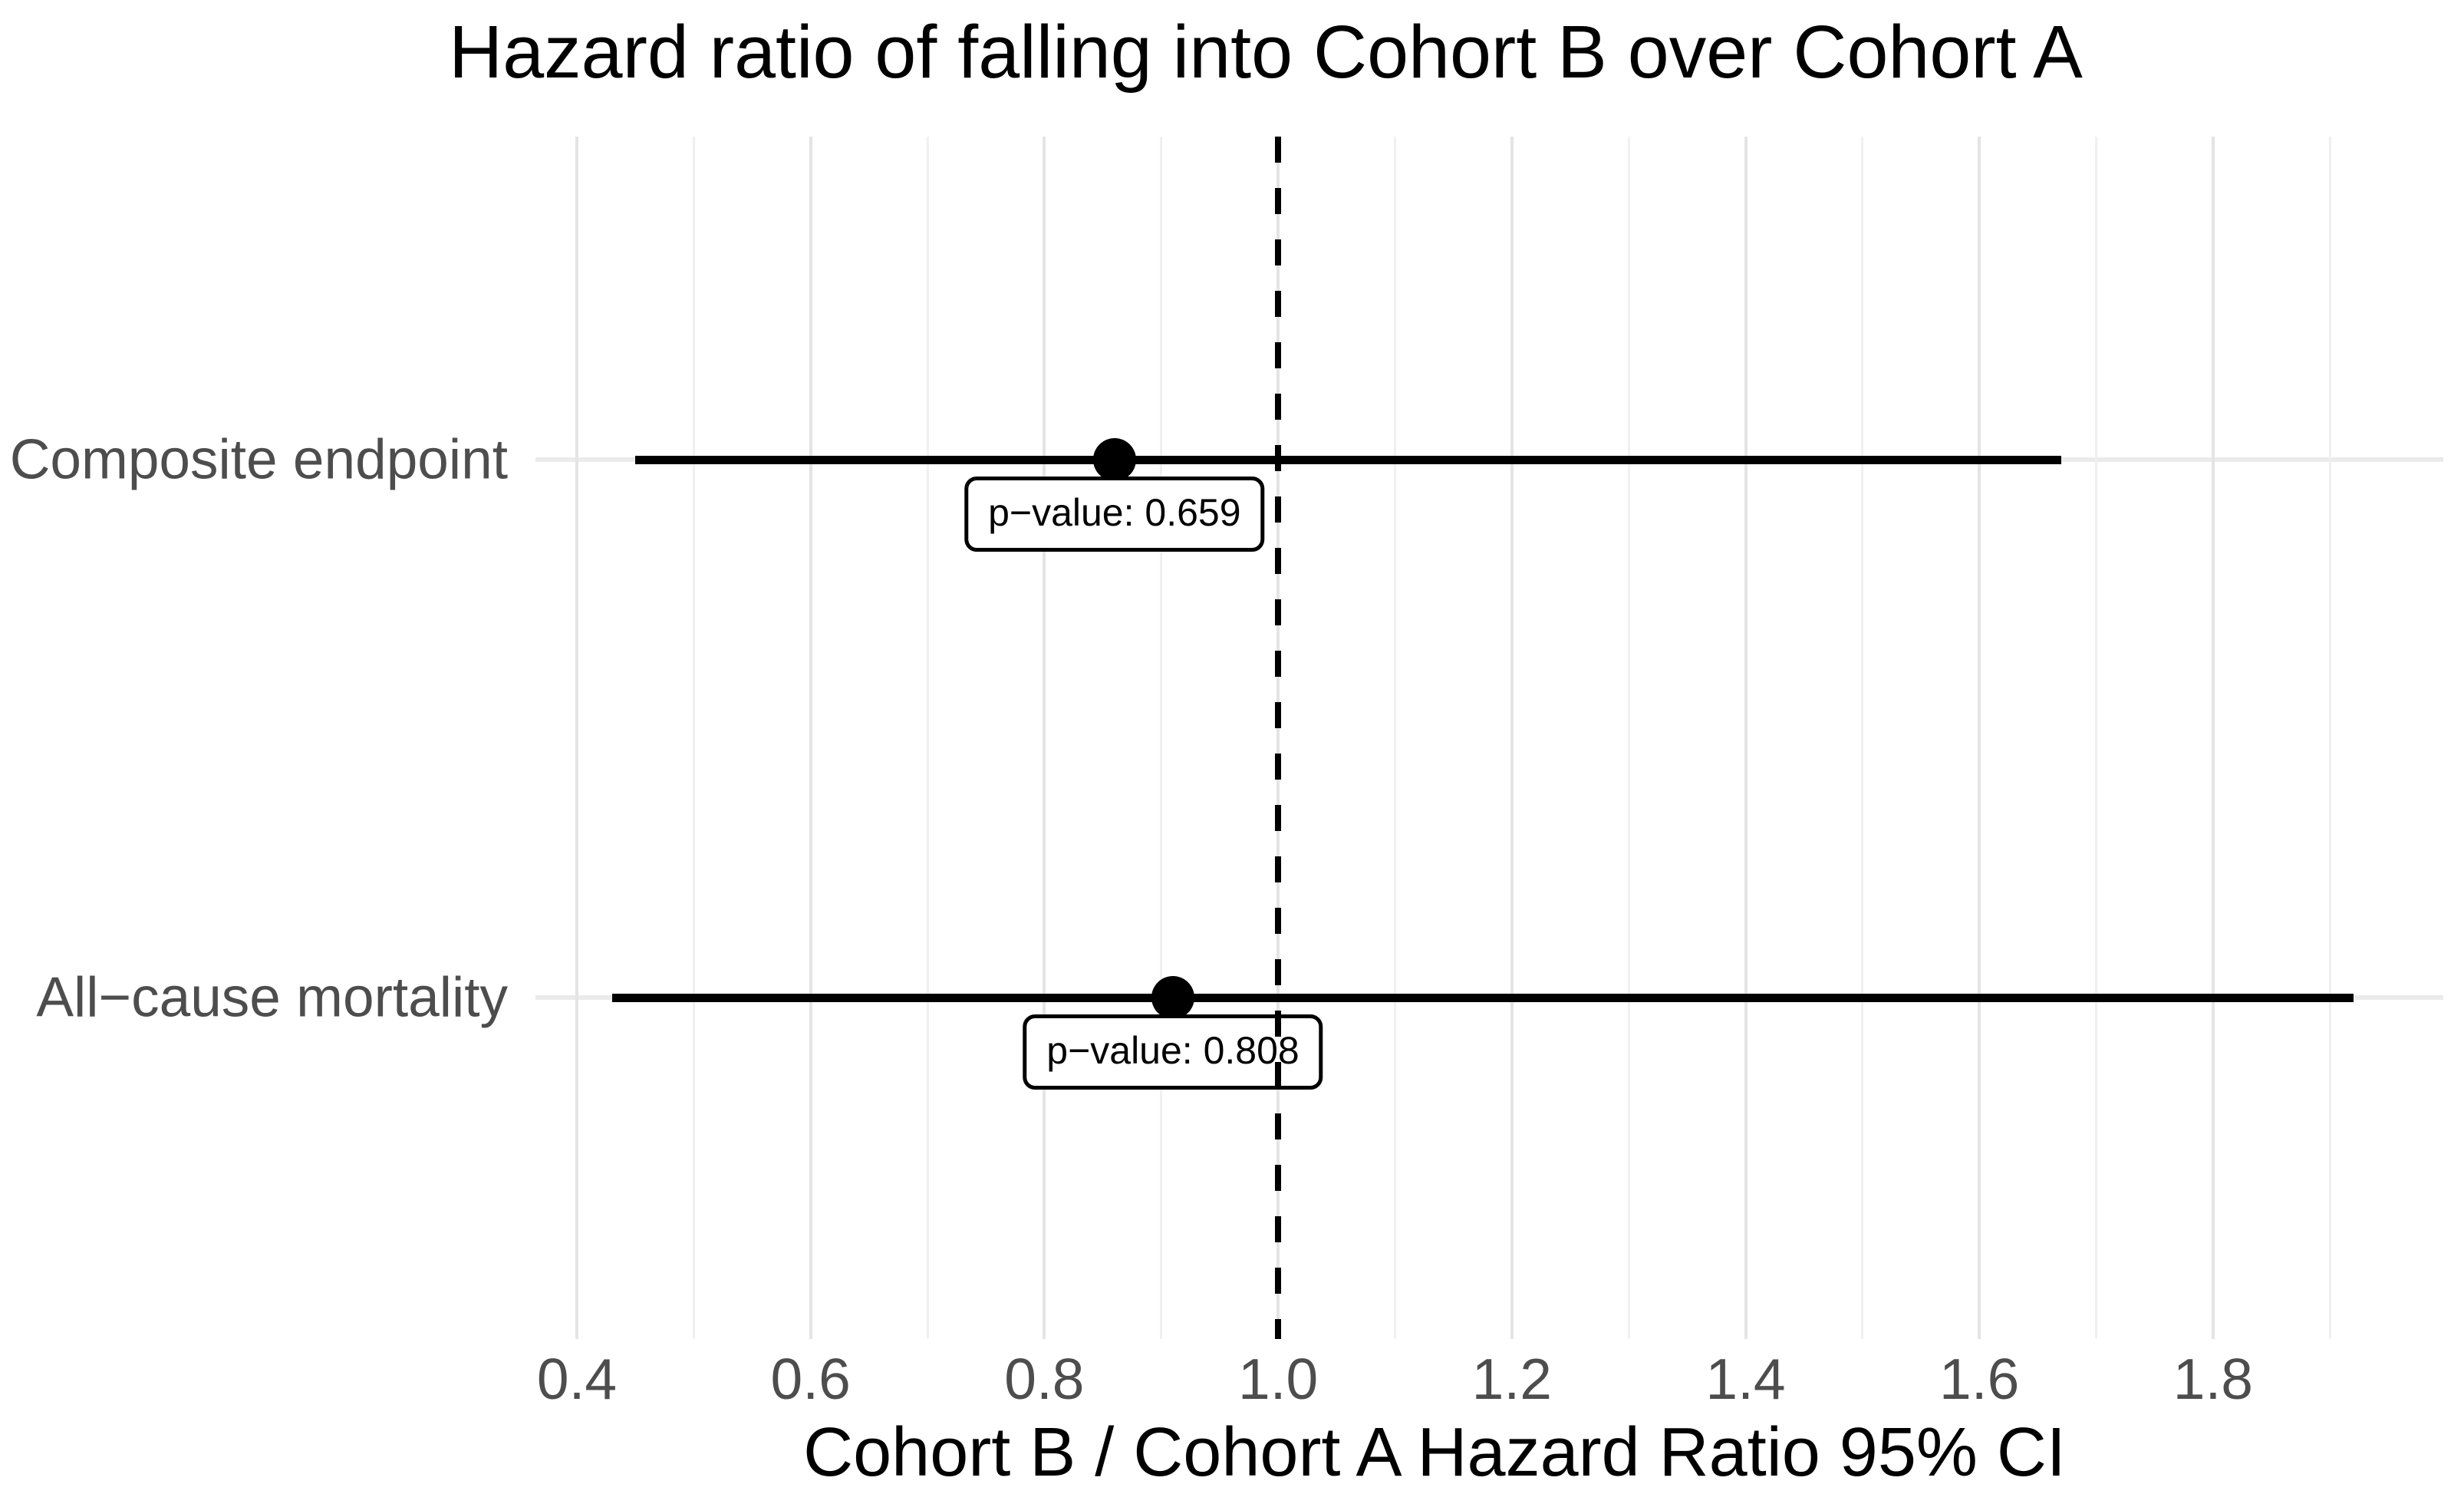 The width and height of the screenshot is (2464, 1494). I want to click on x-tick-label: 0.4, so click(577, 1379).